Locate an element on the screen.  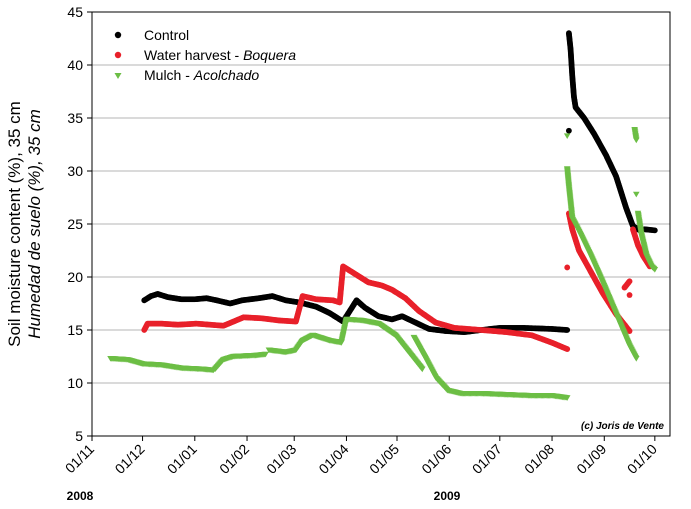
y-tick-label: 25 is located at coordinates (75, 224).